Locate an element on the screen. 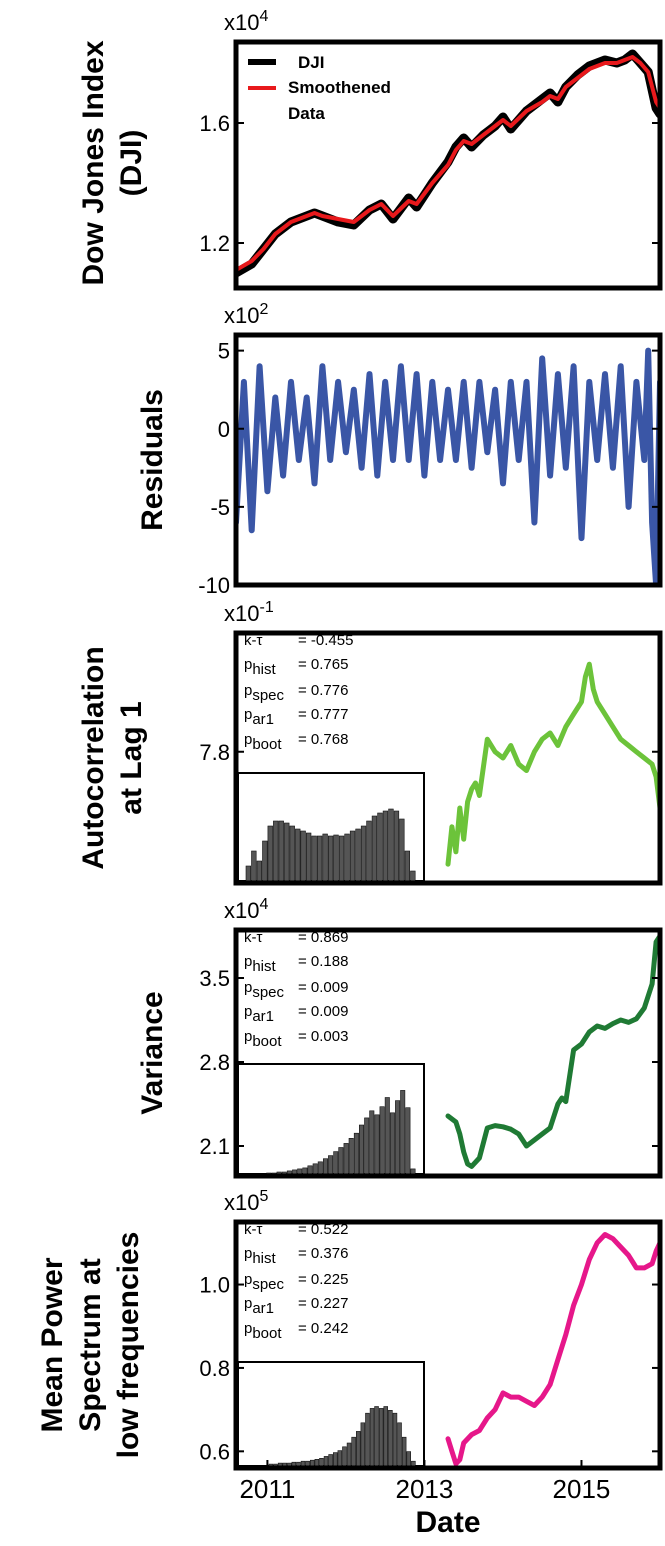 The image size is (665, 1546). stat-value: = 0.225 is located at coordinates (323, 1279).